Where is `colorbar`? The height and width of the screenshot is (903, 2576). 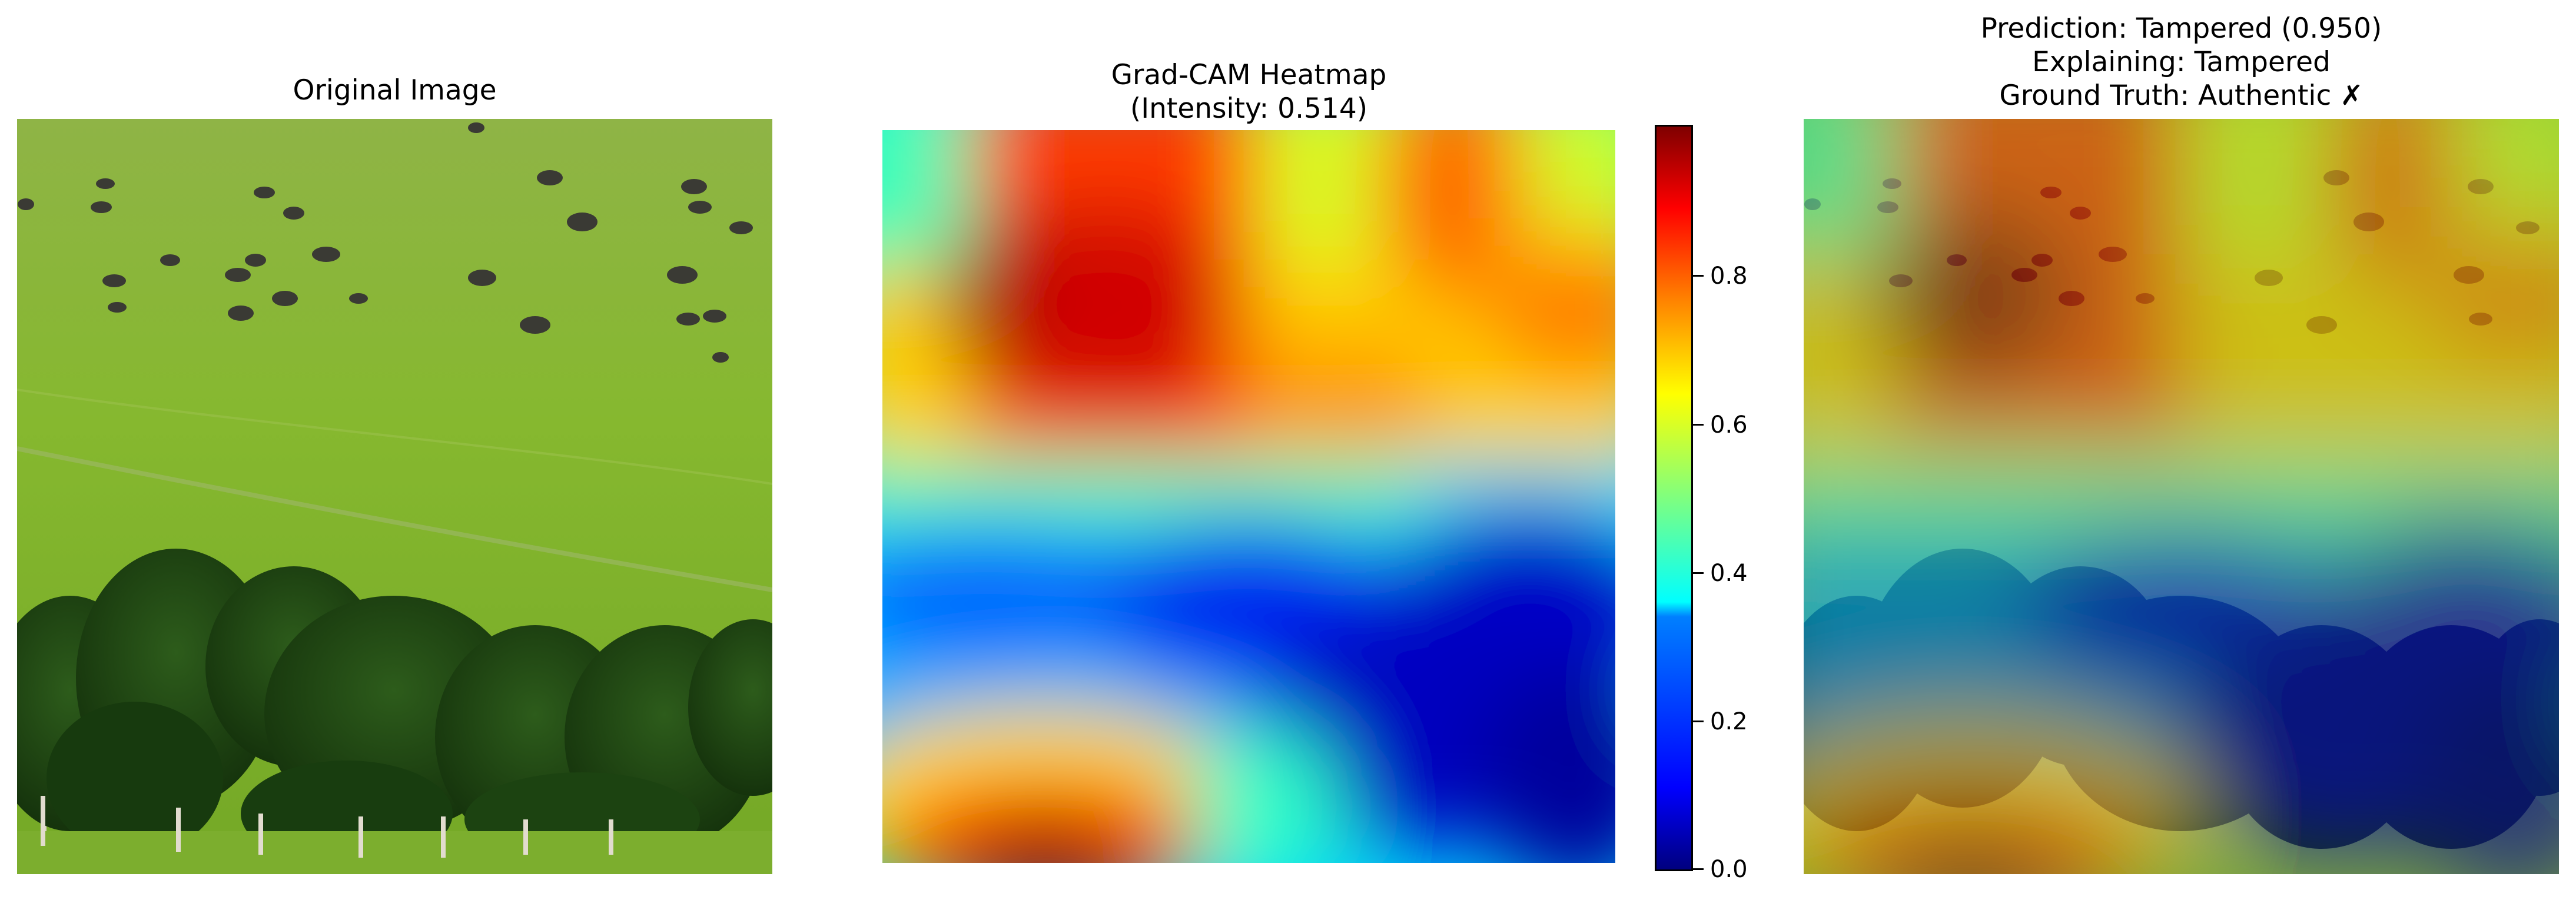 colorbar is located at coordinates (1674, 498).